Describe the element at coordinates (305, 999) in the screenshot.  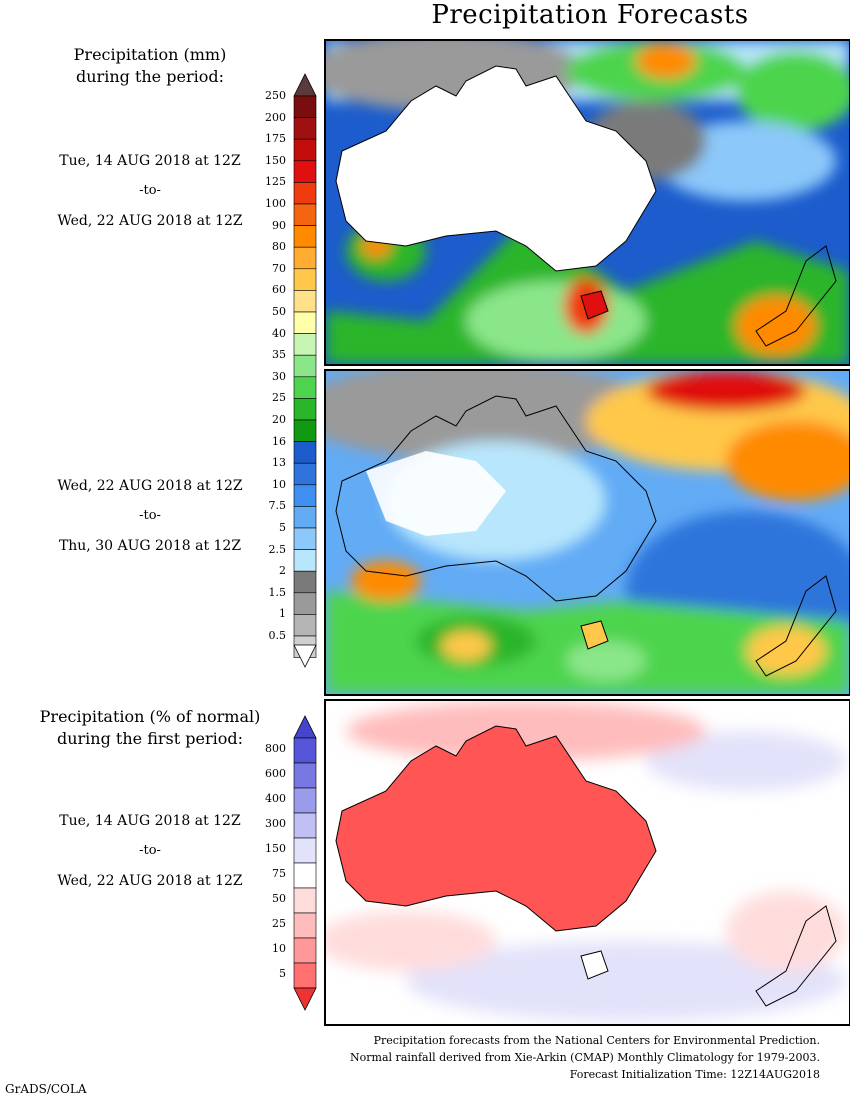
I see `pct-colorbar-bottom-arrow` at that location.